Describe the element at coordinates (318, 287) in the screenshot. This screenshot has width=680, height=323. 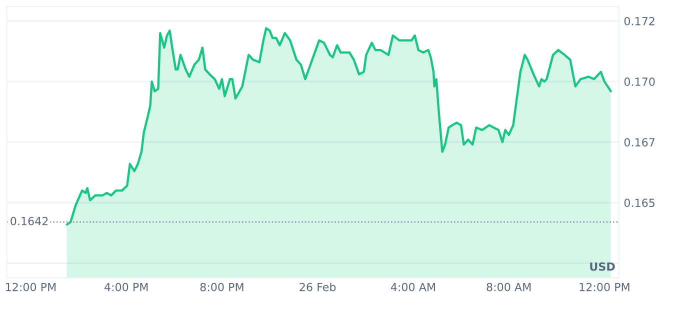
I see `x-tick-label: 26 Feb` at that location.